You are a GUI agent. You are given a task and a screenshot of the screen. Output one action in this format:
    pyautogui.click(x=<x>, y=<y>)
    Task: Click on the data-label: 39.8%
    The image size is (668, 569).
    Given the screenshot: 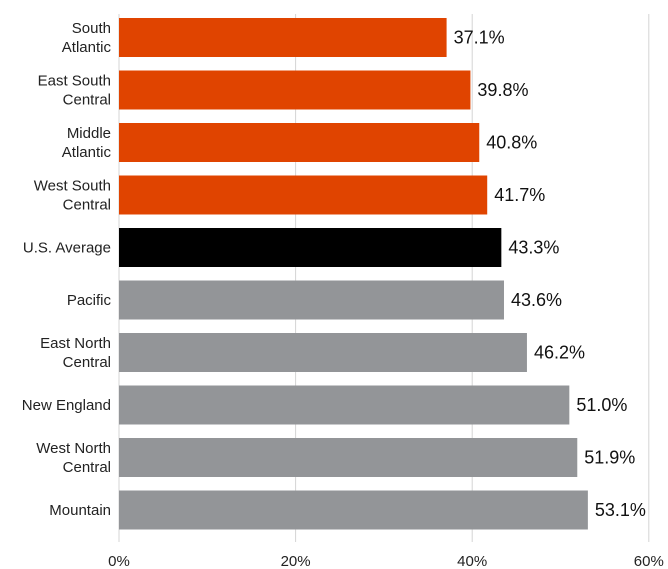 What is the action you would take?
    pyautogui.click(x=502, y=90)
    